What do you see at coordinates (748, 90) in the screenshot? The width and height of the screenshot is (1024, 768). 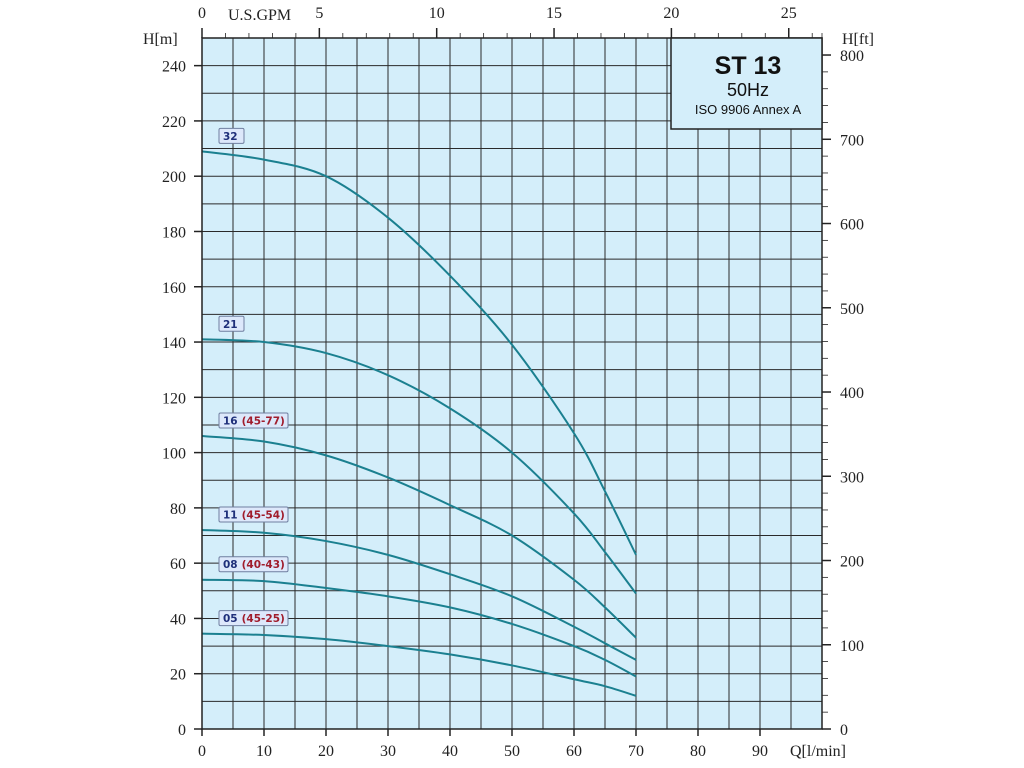 I see `chart-subtitle: 50Hz` at bounding box center [748, 90].